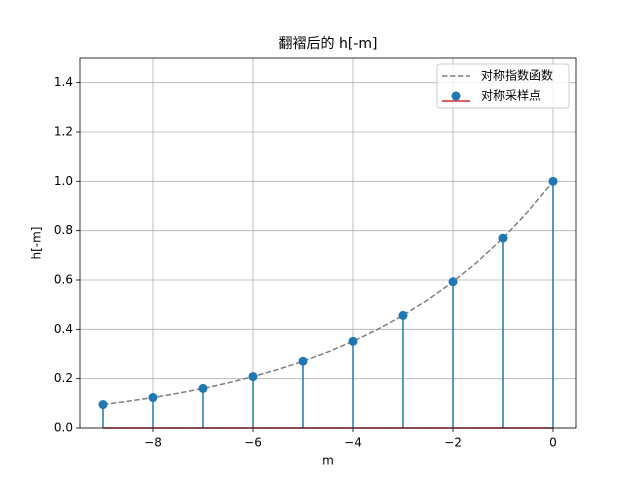  I want to click on x-tick-label: −8, so click(153, 443).